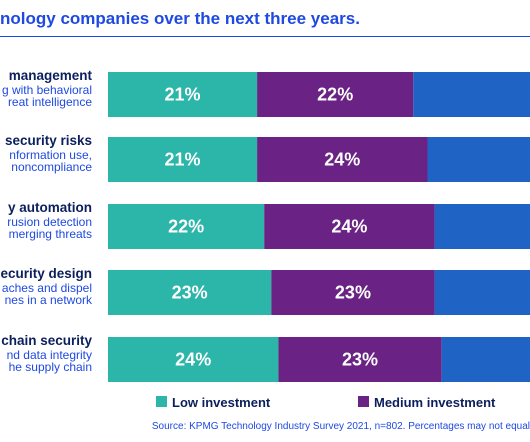 This screenshot has width=530, height=442. Describe the element at coordinates (435, 402) in the screenshot. I see `legend-medium-investment: Medium investment` at that location.